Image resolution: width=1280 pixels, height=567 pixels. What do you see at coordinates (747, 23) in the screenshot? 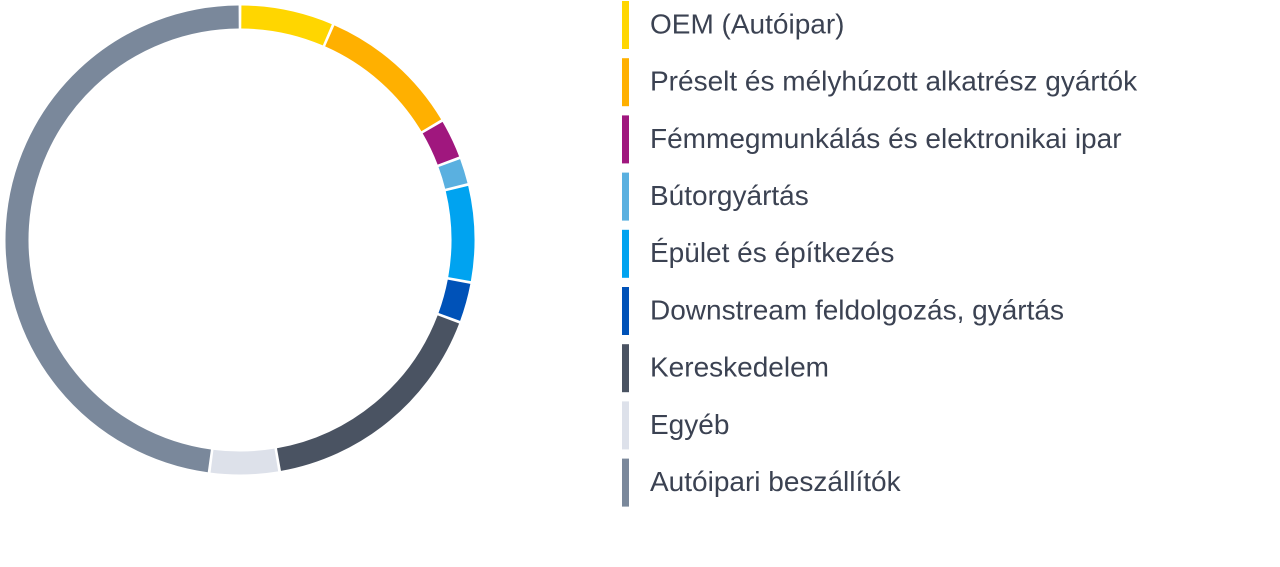
I see `legend-label: OEM (Autóipar)` at bounding box center [747, 23].